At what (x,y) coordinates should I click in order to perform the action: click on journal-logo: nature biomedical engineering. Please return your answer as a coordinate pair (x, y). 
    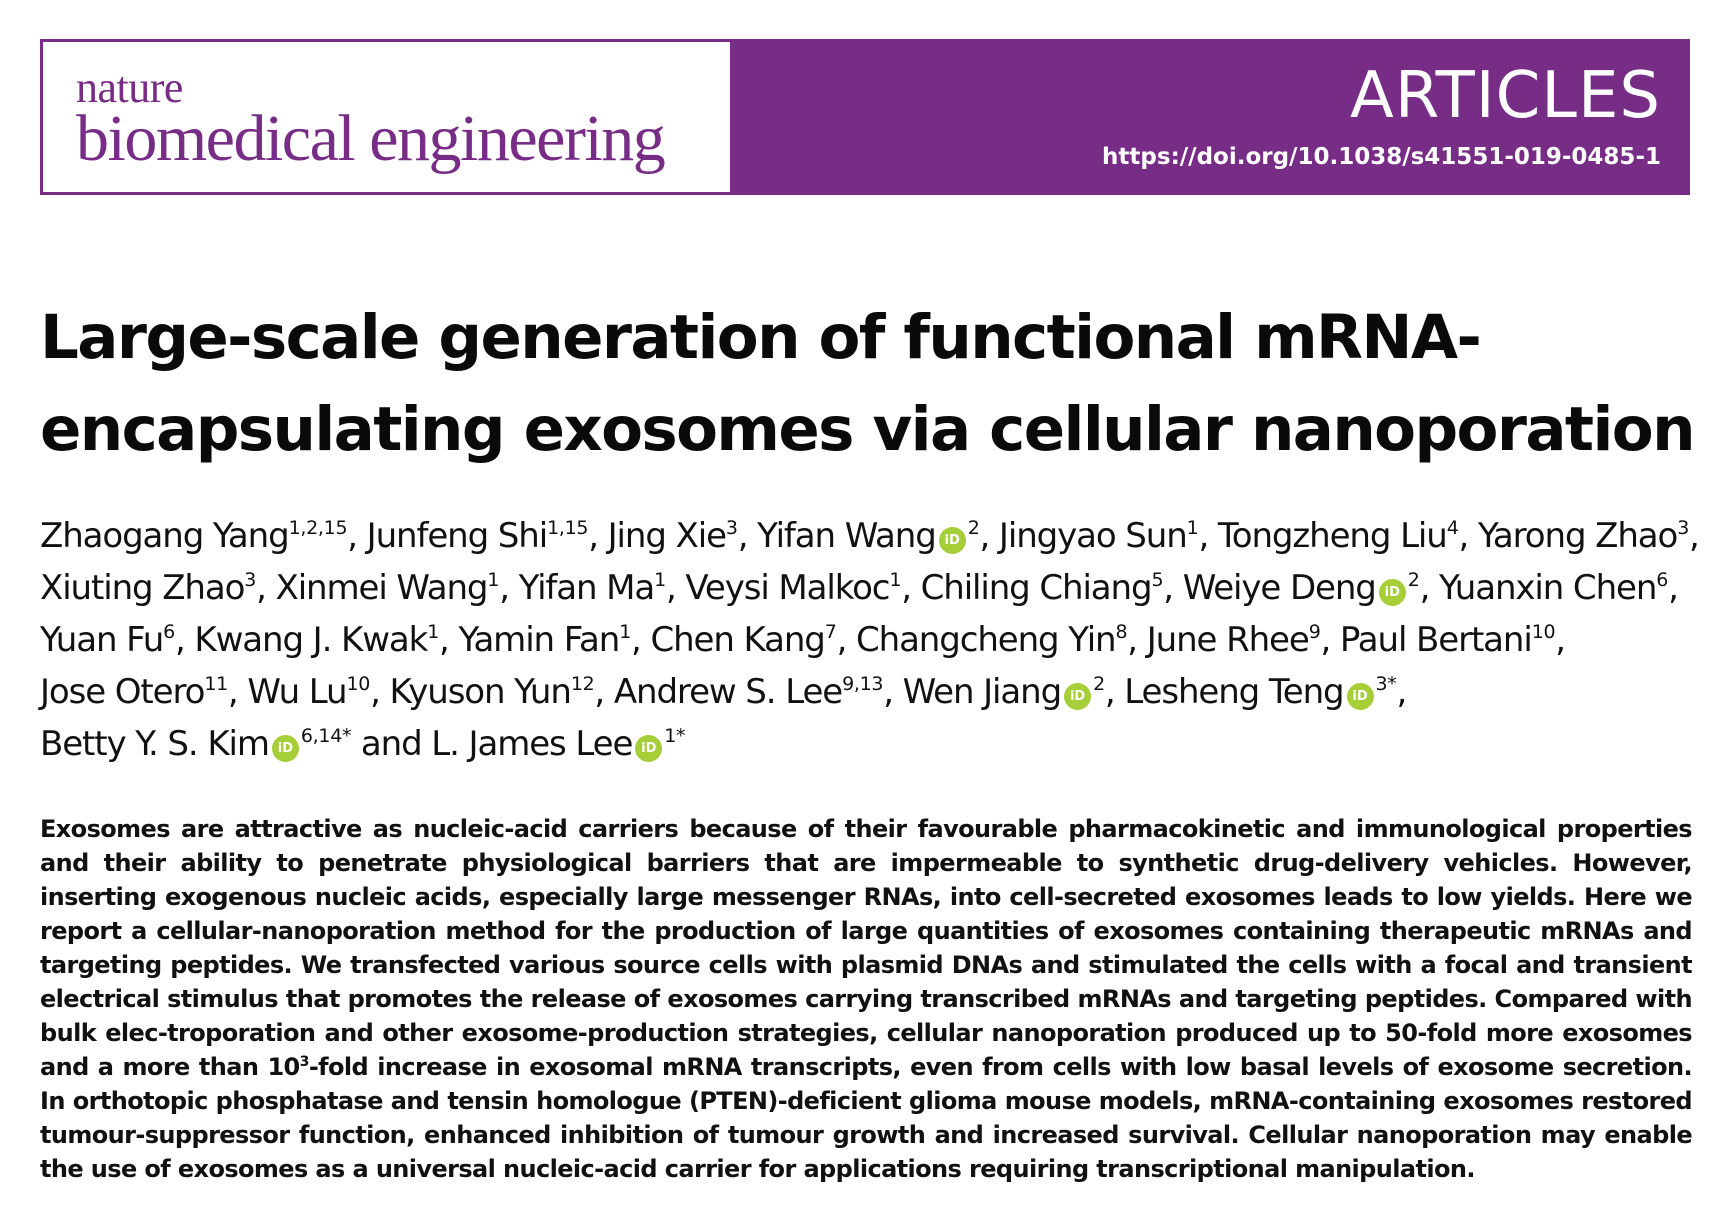
    Looking at the image, I should click on (386, 117).